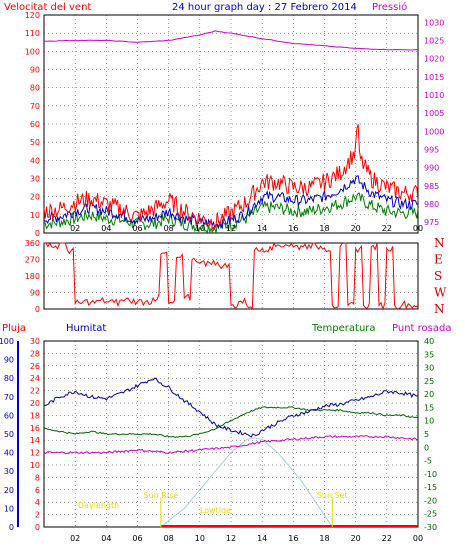 This screenshot has width=465, height=555. Describe the element at coordinates (35, 366) in the screenshot. I see `rain-y-tick-label: 26` at that location.